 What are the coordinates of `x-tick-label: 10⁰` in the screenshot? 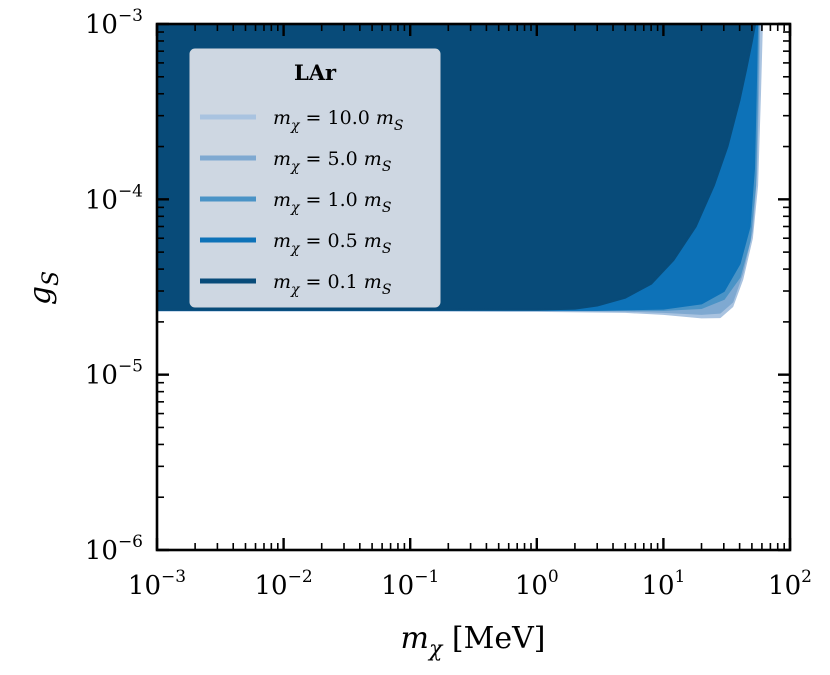 It's located at (537, 584).